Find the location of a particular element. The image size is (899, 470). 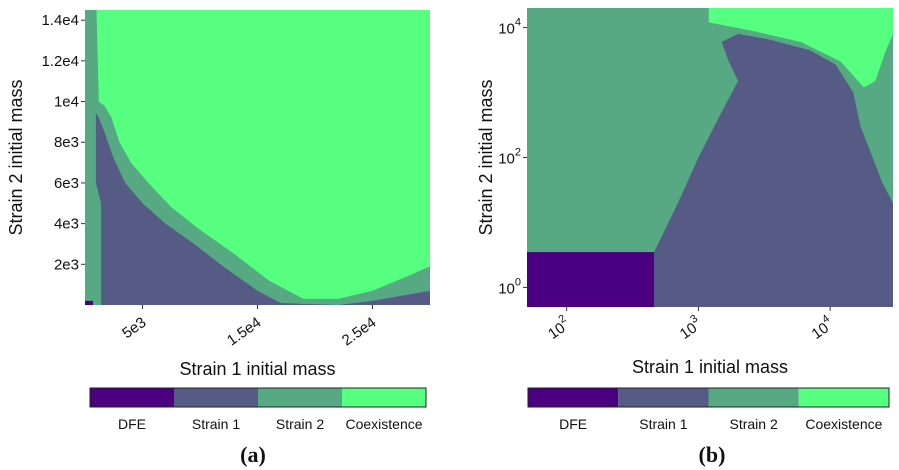

x-tick-label: 10² is located at coordinates (558, 328).